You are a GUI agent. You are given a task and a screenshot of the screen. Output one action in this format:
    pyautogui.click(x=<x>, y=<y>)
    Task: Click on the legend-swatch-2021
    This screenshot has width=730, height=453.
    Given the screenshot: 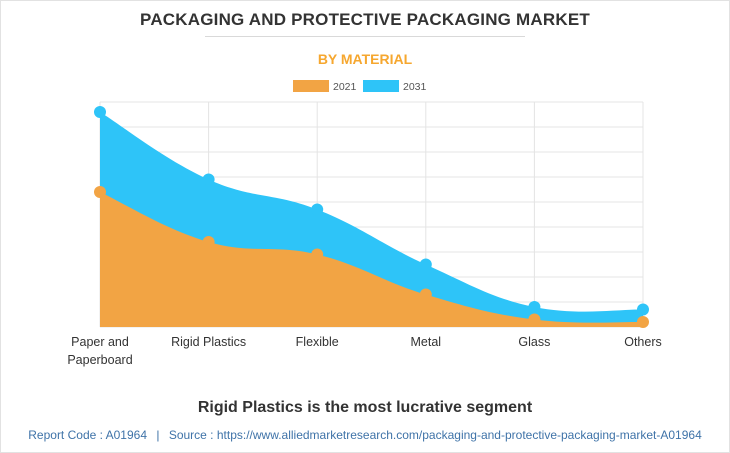 What is the action you would take?
    pyautogui.click(x=311, y=86)
    